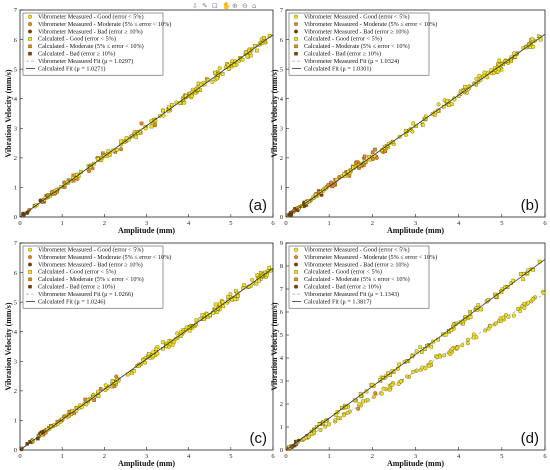  I want to click on brush-icon: ✎, so click(205, 6).